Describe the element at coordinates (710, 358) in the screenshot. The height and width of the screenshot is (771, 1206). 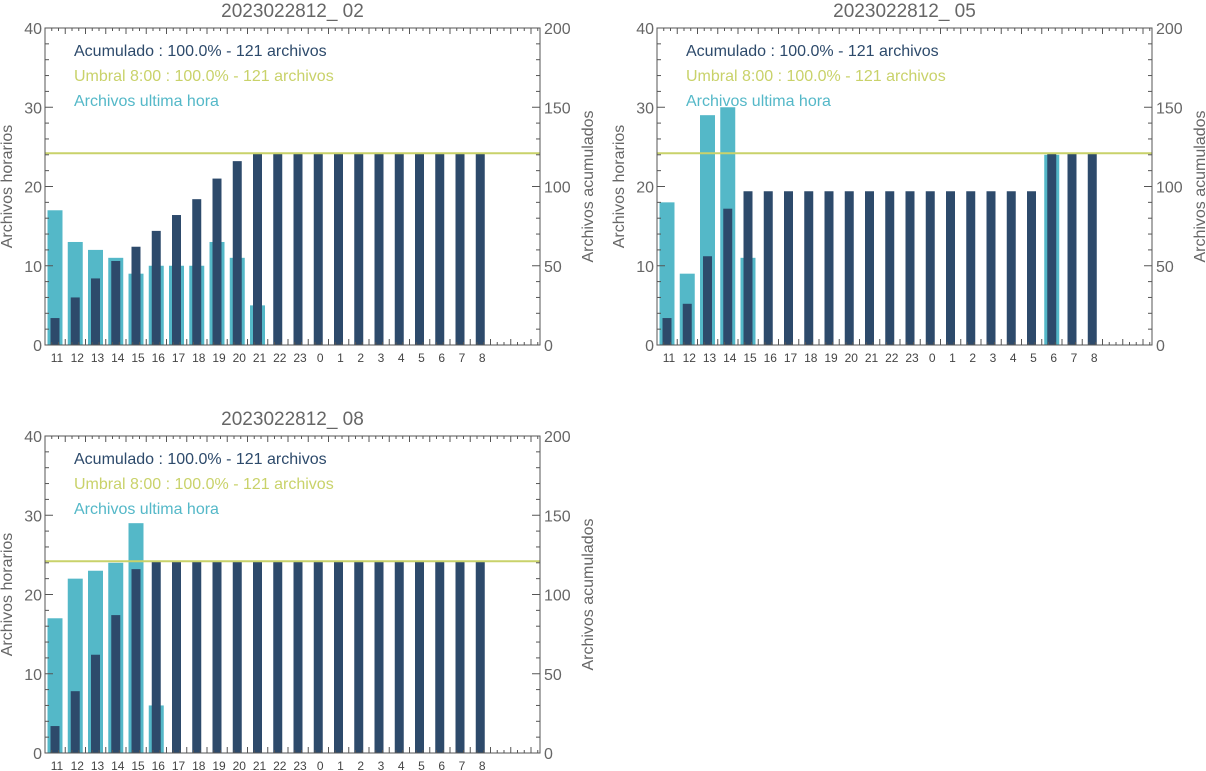
I see `x-tick-label: 13` at that location.